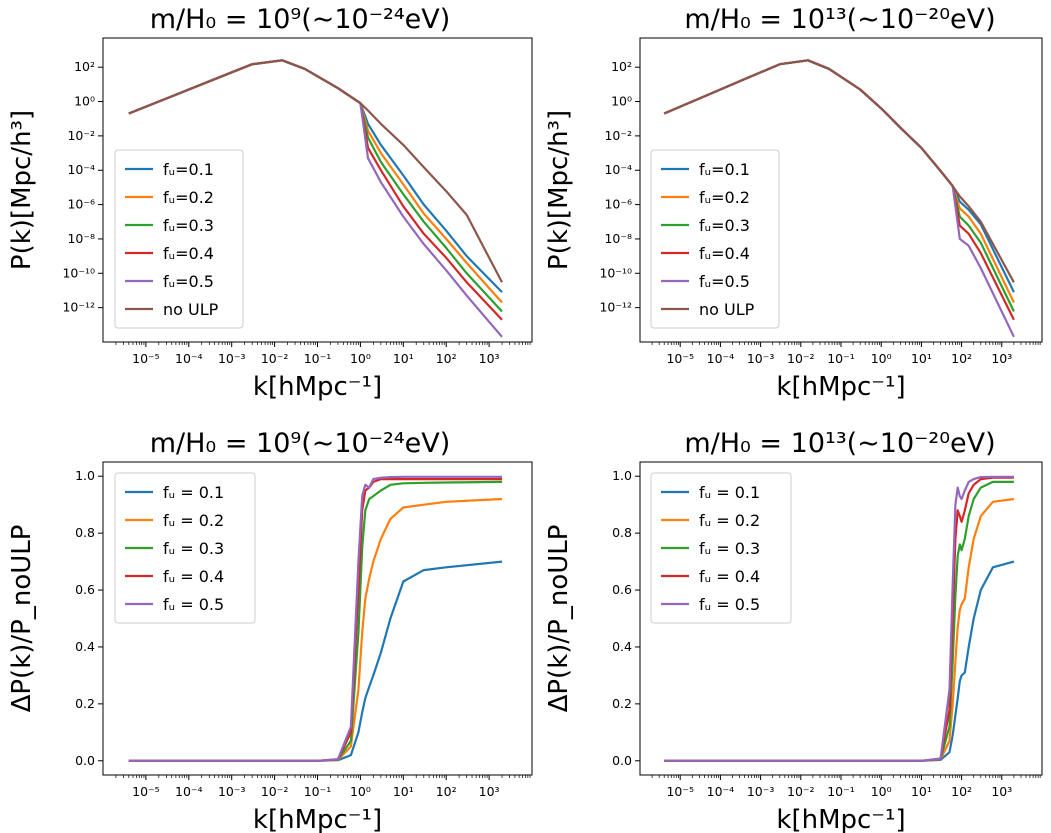 The height and width of the screenshot is (833, 1051). What do you see at coordinates (193, 576) in the screenshot?
I see `legend-label: fᵤ = 0.4` at bounding box center [193, 576].